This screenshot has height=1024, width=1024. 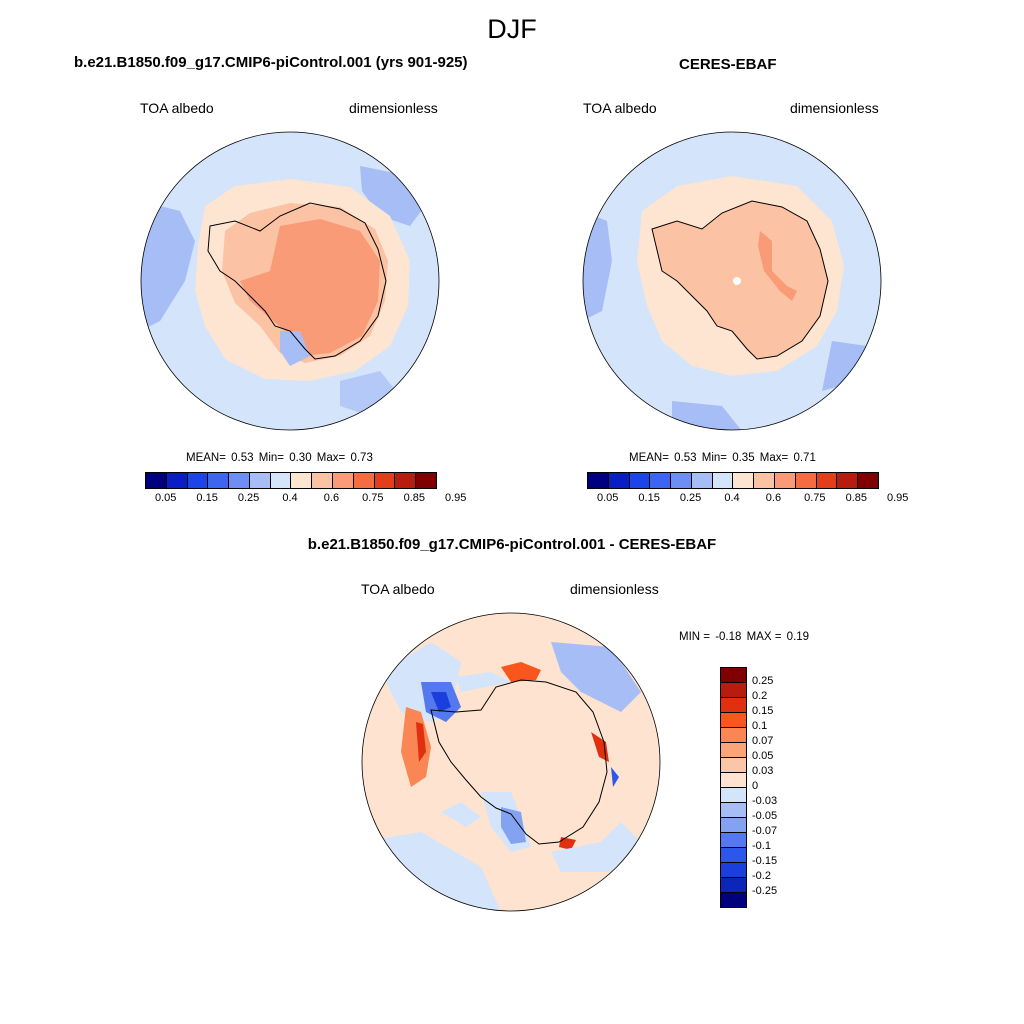 What do you see at coordinates (728, 637) in the screenshot?
I see `diff-min-value: -0.18` at bounding box center [728, 637].